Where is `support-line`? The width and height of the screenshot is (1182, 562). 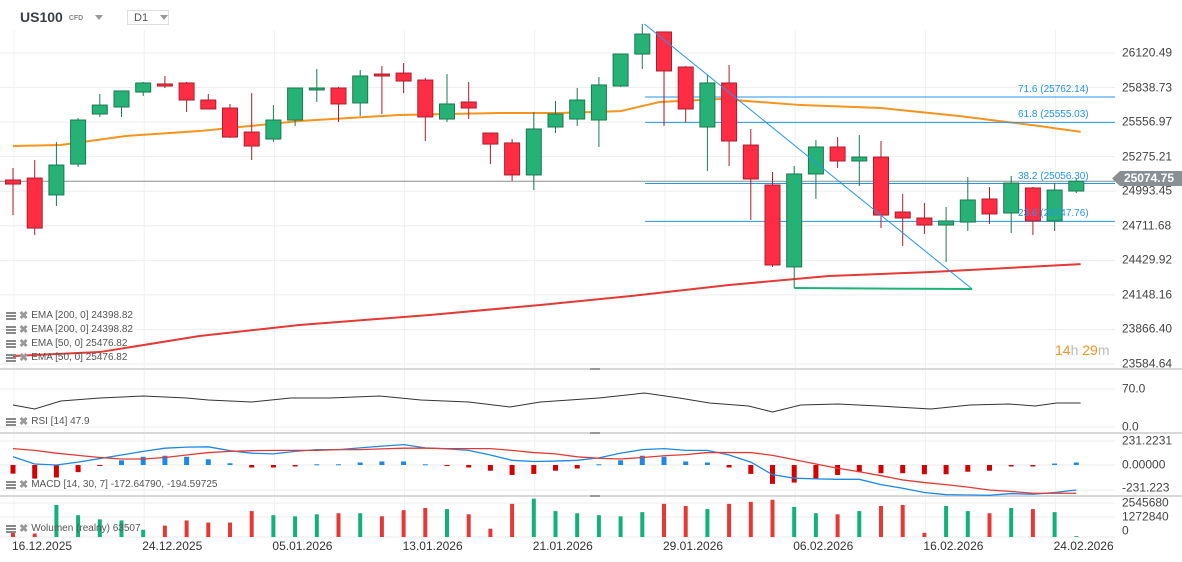
support-line is located at coordinates (883, 289).